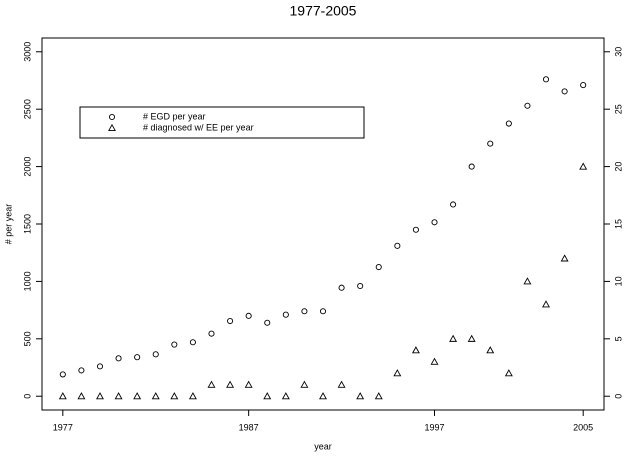 The width and height of the screenshot is (627, 456). What do you see at coordinates (249, 427) in the screenshot?
I see `x-tick-label: 1987` at bounding box center [249, 427].